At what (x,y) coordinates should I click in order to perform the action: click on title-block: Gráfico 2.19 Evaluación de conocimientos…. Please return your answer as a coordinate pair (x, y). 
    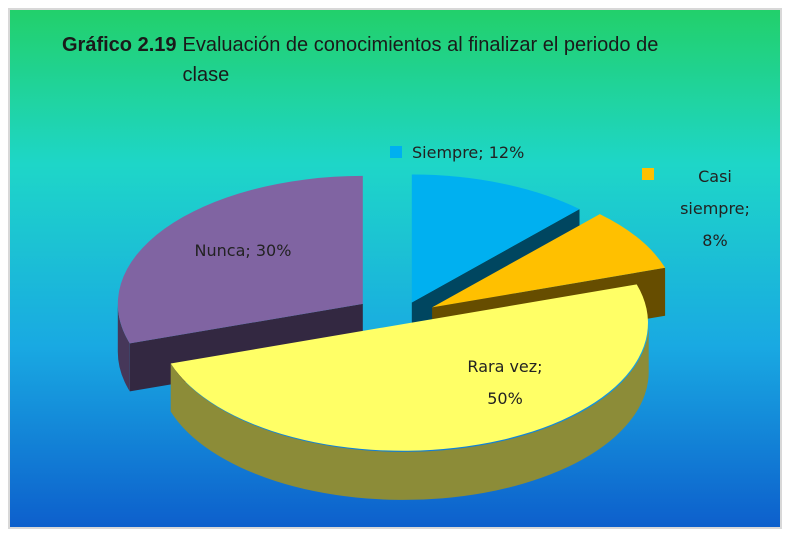
    Looking at the image, I should click on (392, 60).